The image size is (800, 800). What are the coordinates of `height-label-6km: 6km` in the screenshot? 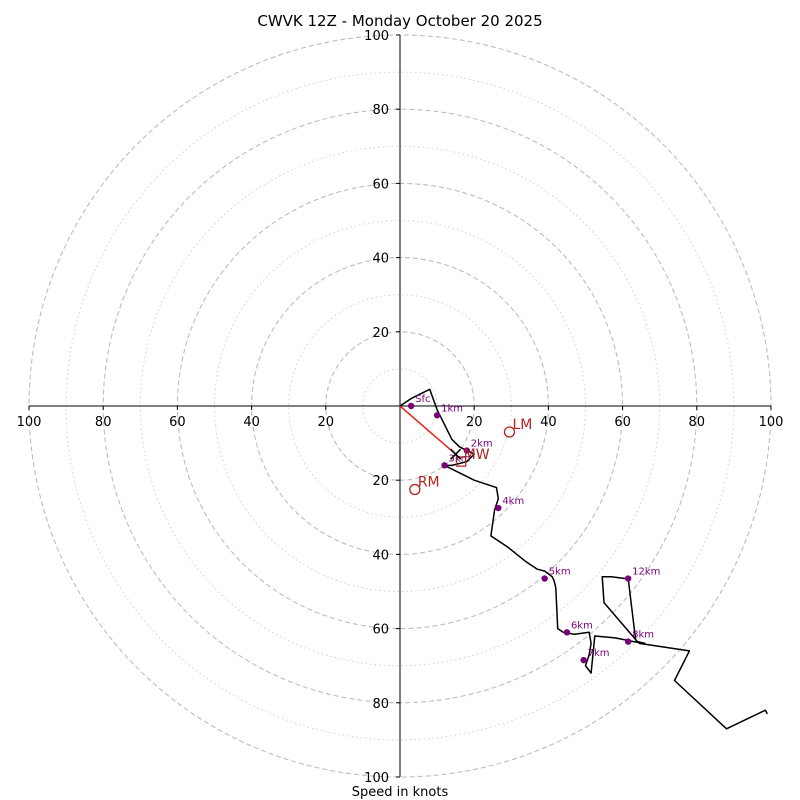 It's located at (582, 625).